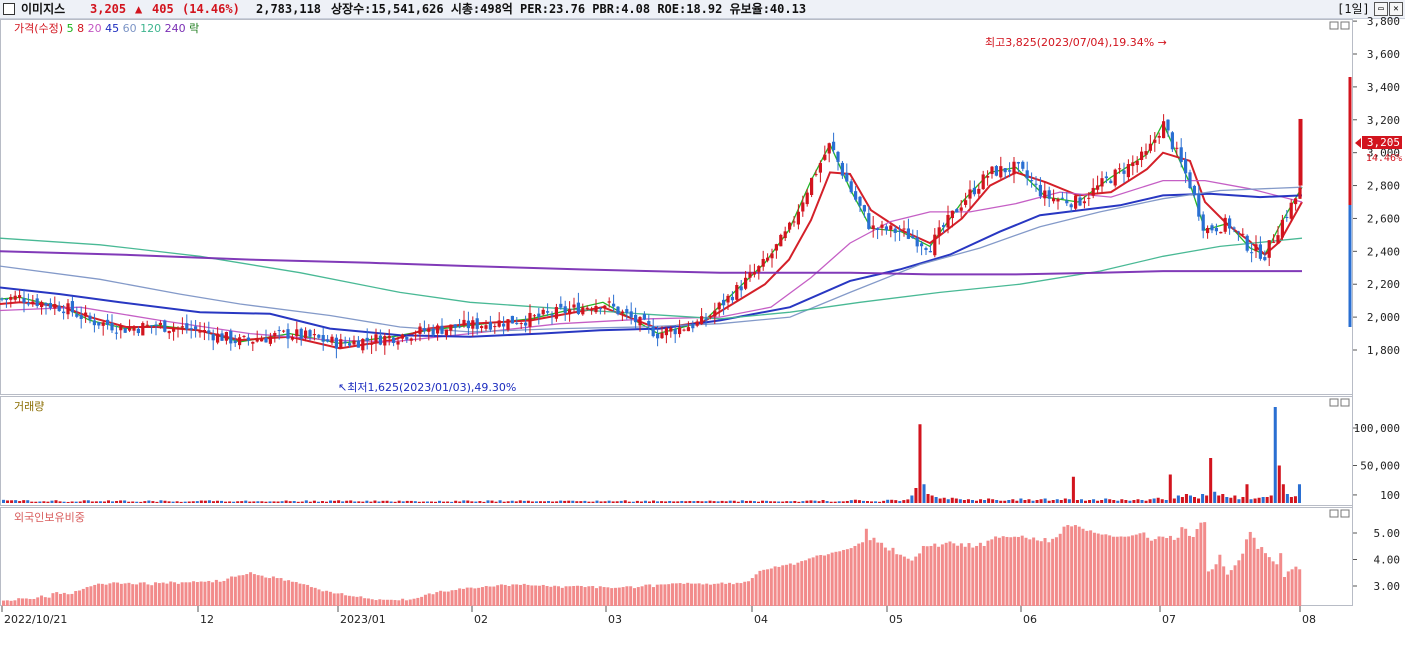 This screenshot has height=648, width=1405. What do you see at coordinates (1396, 9) in the screenshot?
I see `close-button: ✕` at bounding box center [1396, 9].